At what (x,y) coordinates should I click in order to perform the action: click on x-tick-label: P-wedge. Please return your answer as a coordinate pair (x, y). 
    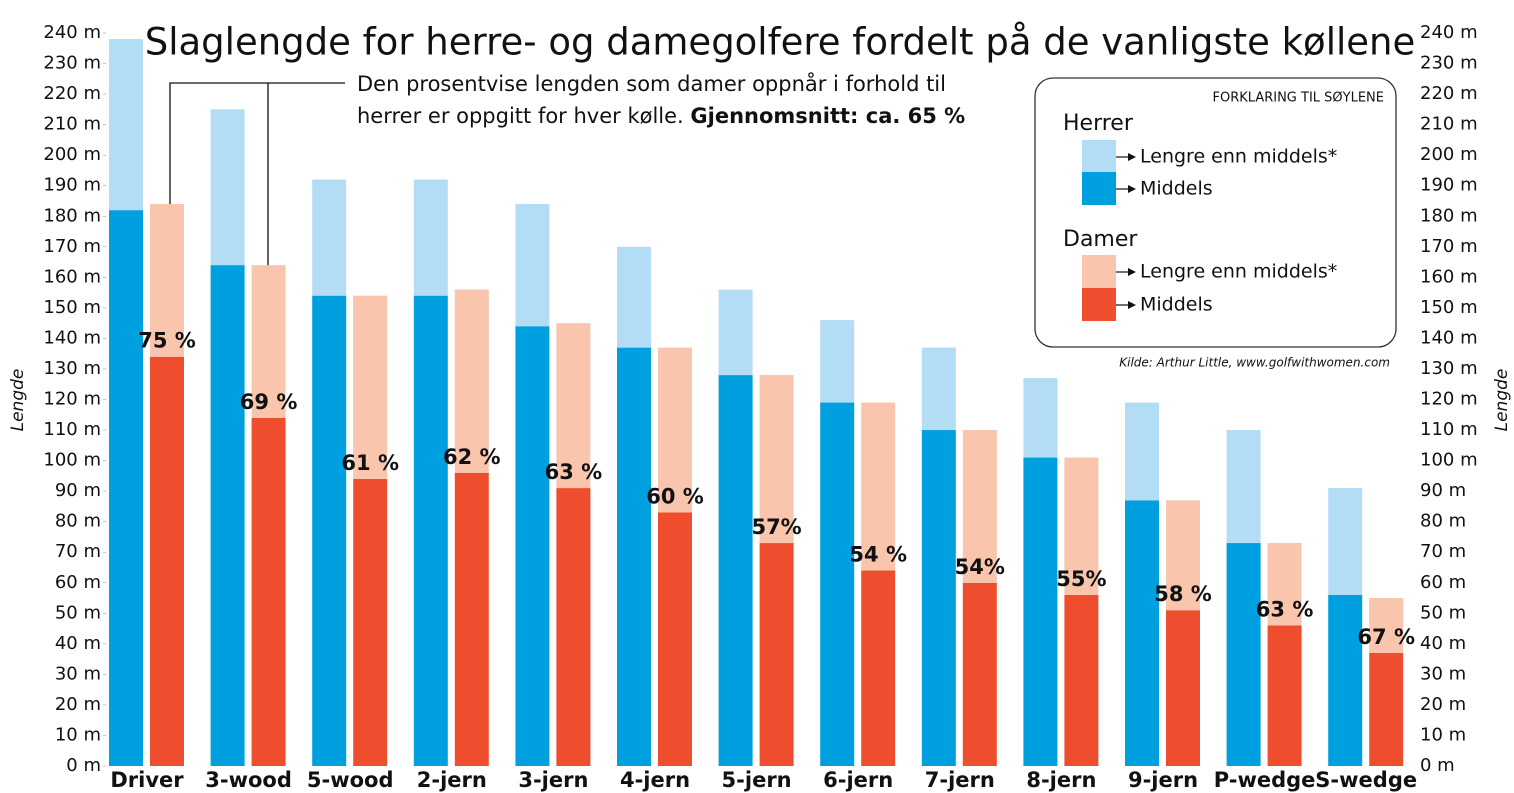
    Looking at the image, I should click on (1265, 780).